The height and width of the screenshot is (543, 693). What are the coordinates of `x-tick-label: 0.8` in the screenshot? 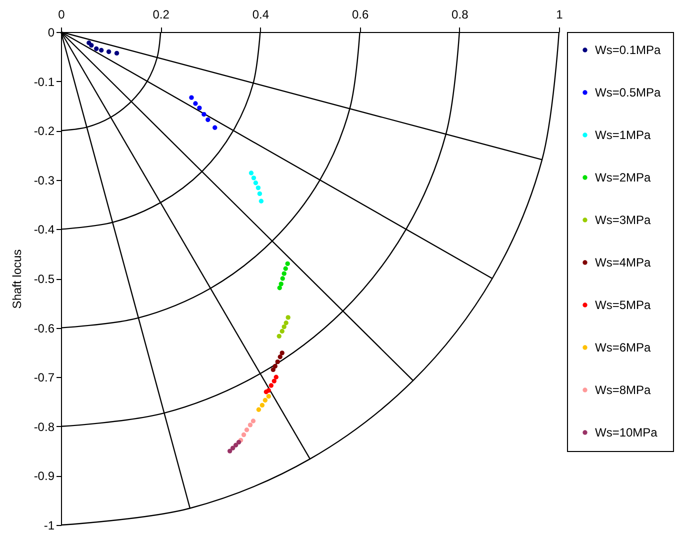 It's located at (460, 15).